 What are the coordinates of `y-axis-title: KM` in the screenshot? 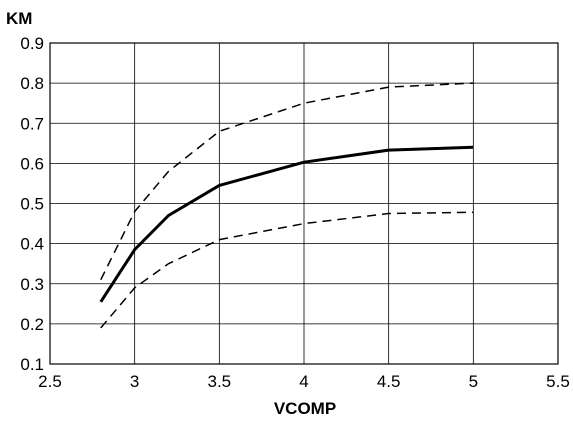 It's located at (19, 18).